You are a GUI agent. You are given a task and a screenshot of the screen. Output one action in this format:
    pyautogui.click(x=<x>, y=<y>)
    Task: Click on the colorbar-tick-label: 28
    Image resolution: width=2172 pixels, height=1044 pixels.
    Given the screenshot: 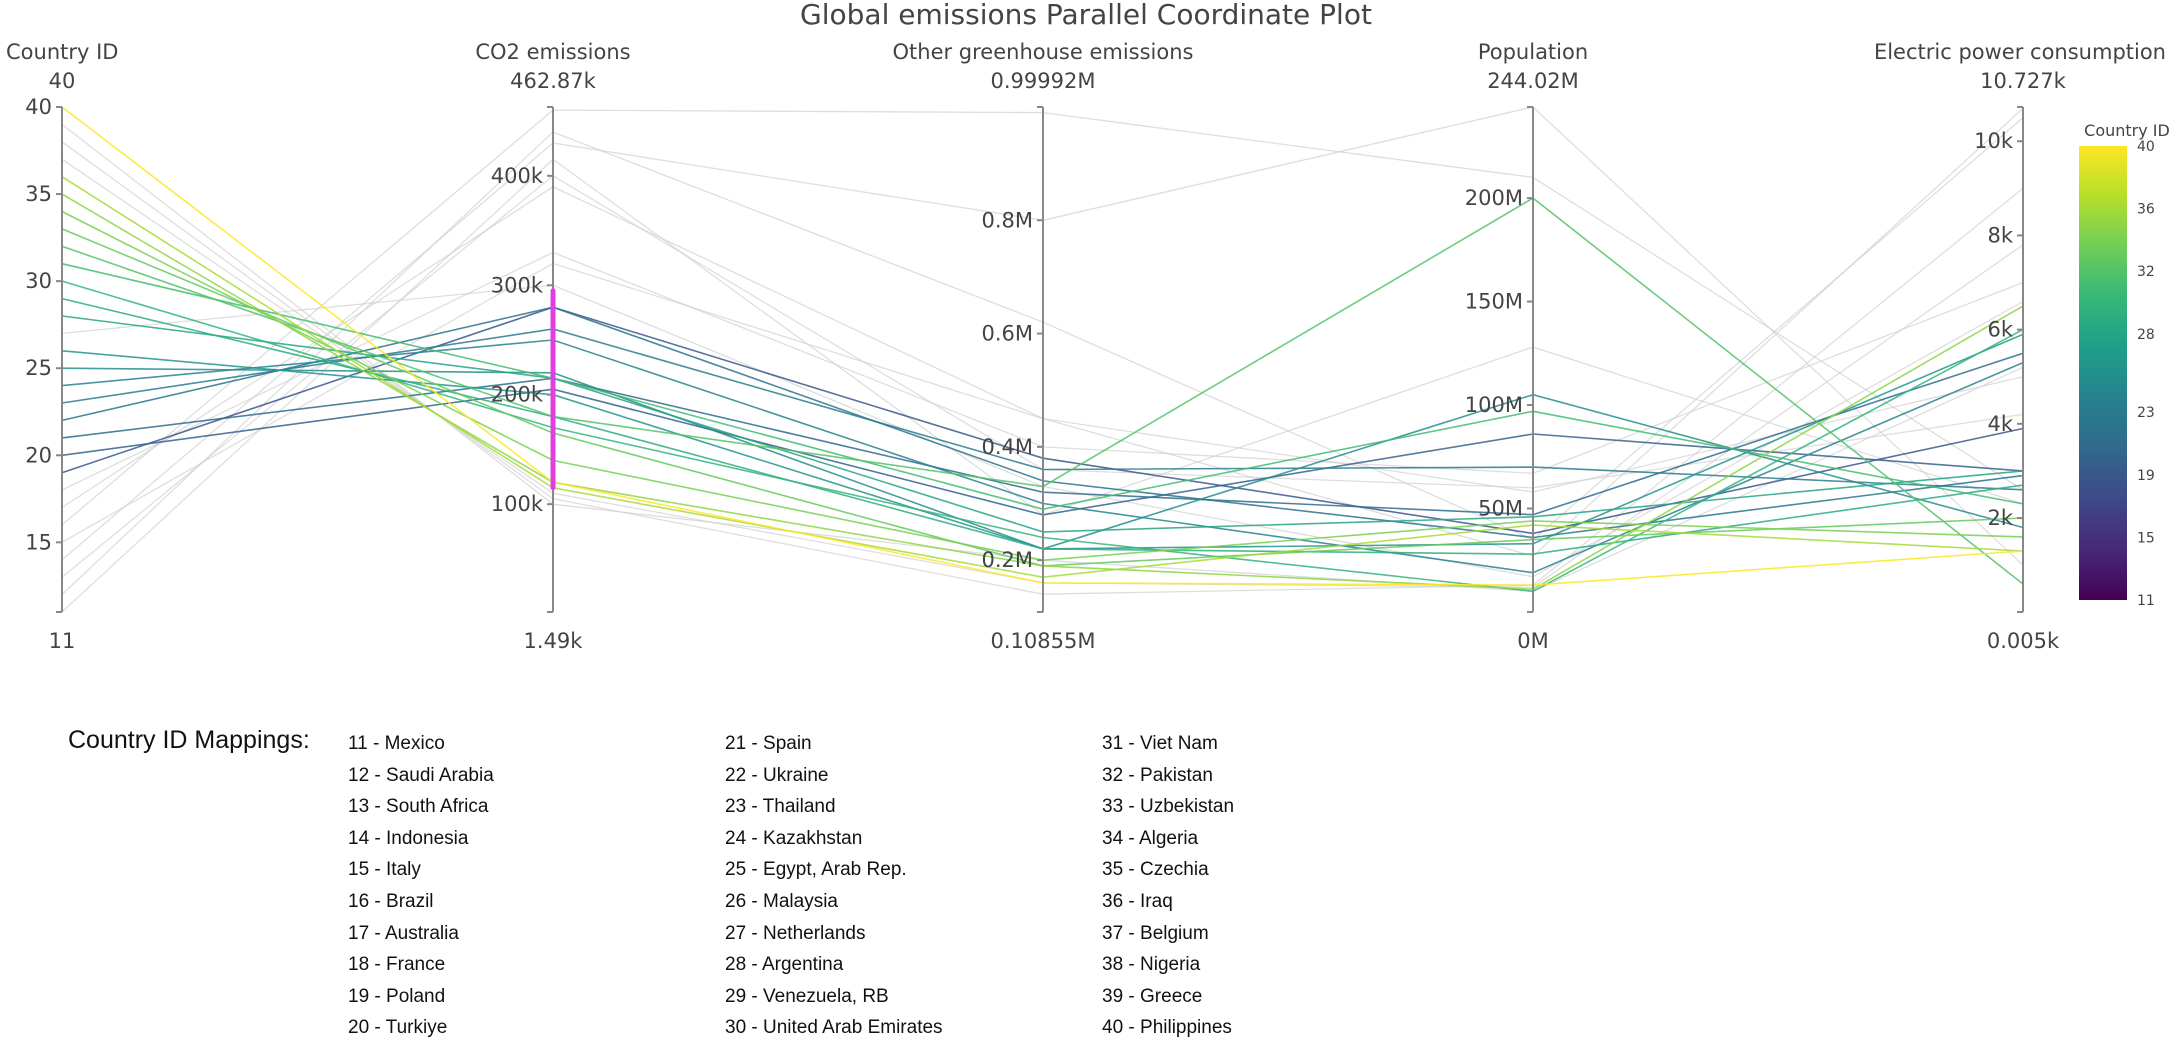 What is the action you would take?
    pyautogui.click(x=2146, y=335)
    